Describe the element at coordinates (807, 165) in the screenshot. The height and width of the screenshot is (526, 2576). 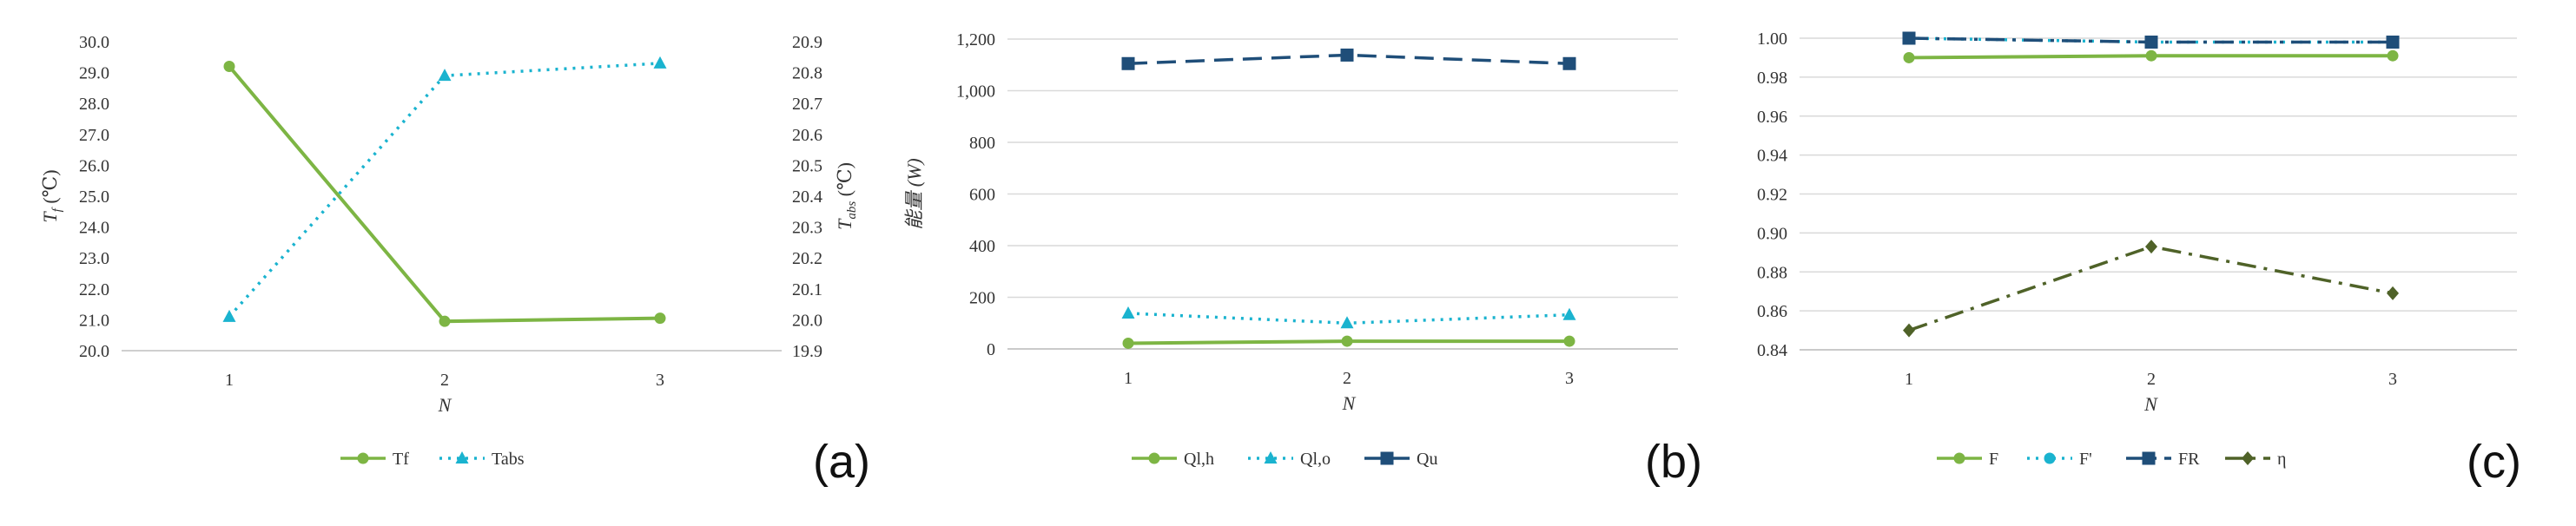
I see `y2-tick-label: 20.5` at that location.